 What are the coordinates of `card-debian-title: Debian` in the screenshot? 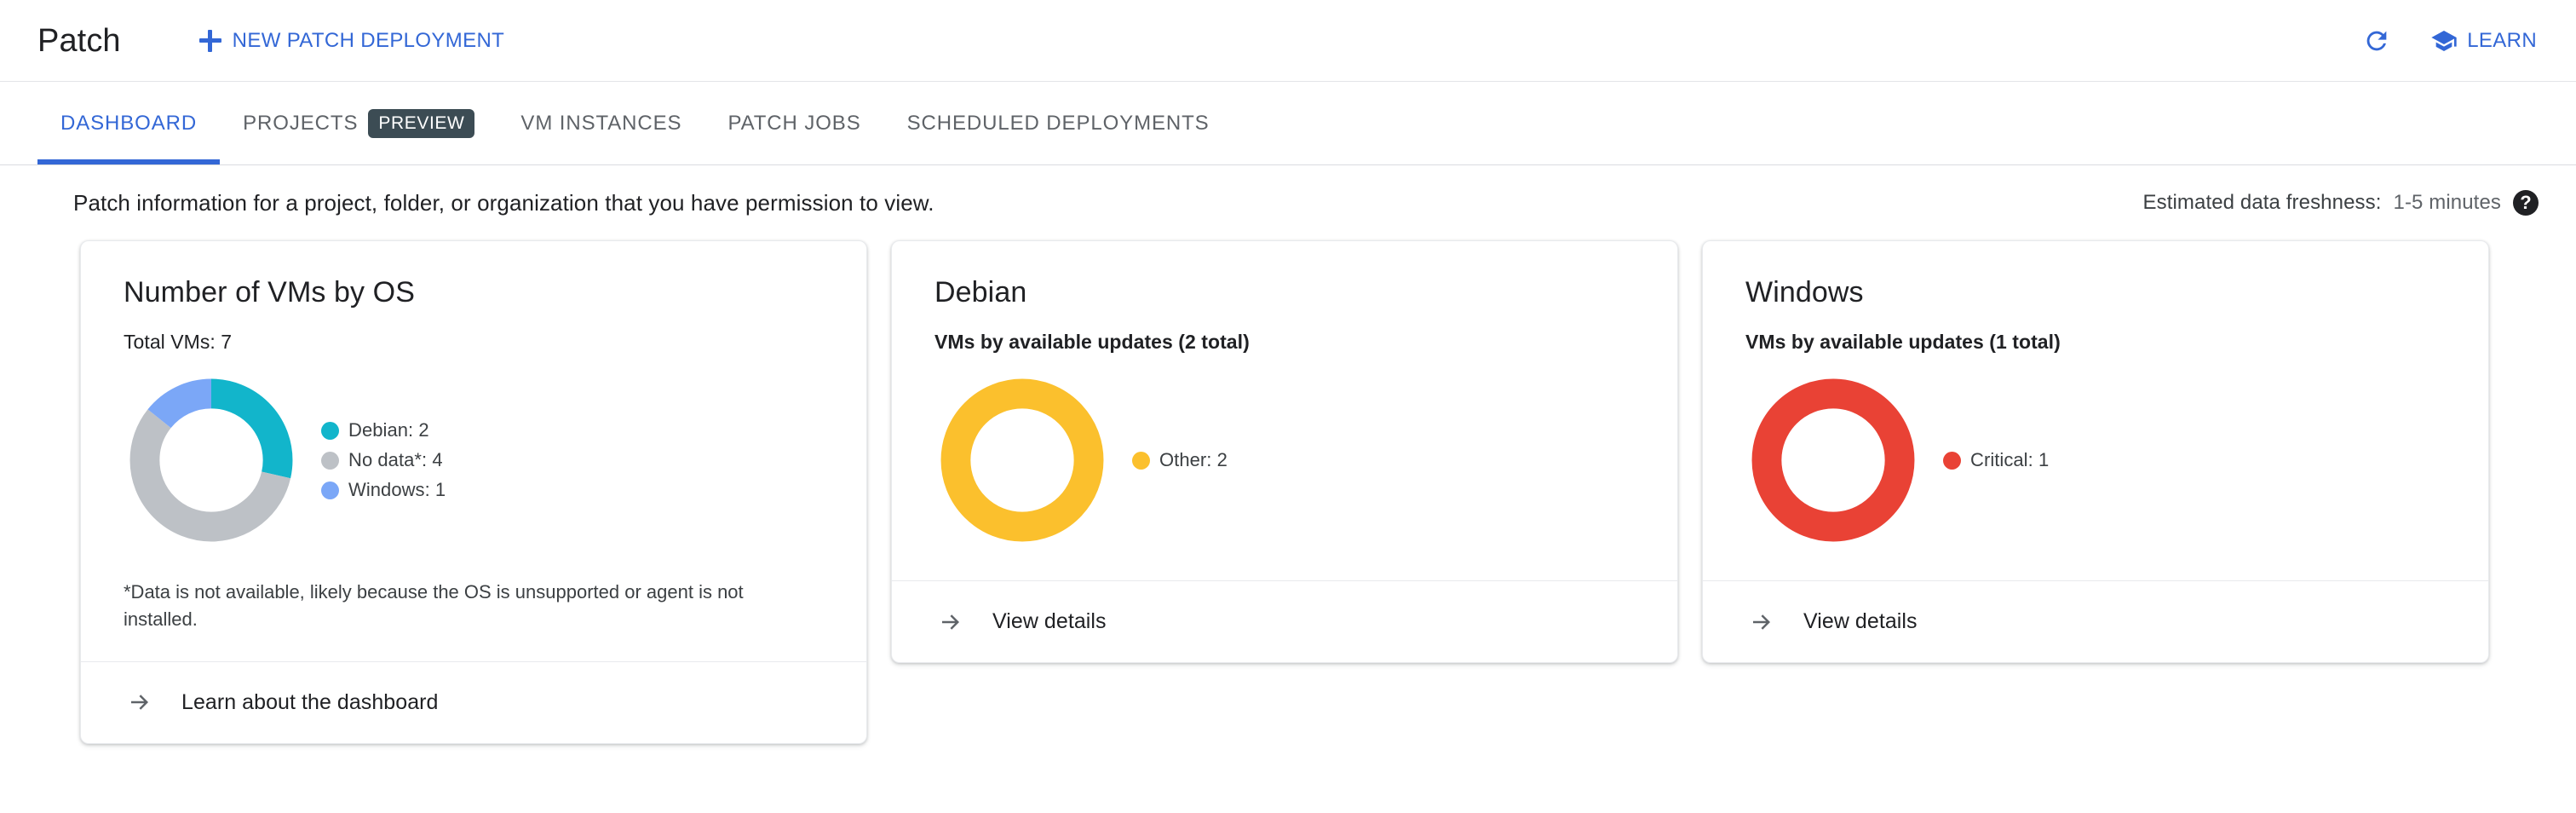 It's located at (981, 292).